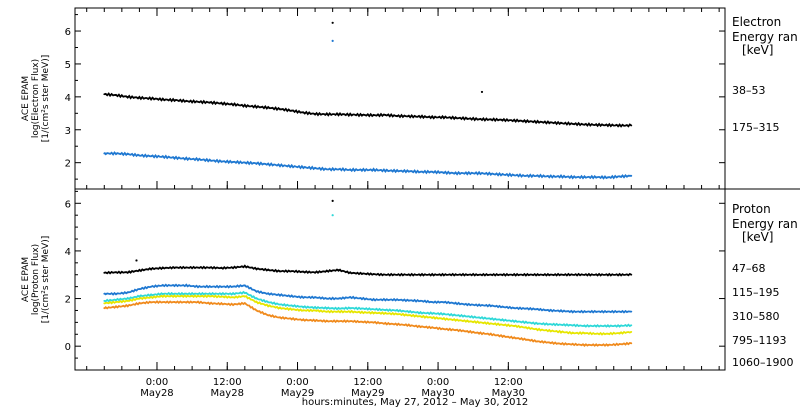 This screenshot has width=800, height=410. What do you see at coordinates (68, 65) in the screenshot?
I see `y-tick-label: 5` at bounding box center [68, 65].